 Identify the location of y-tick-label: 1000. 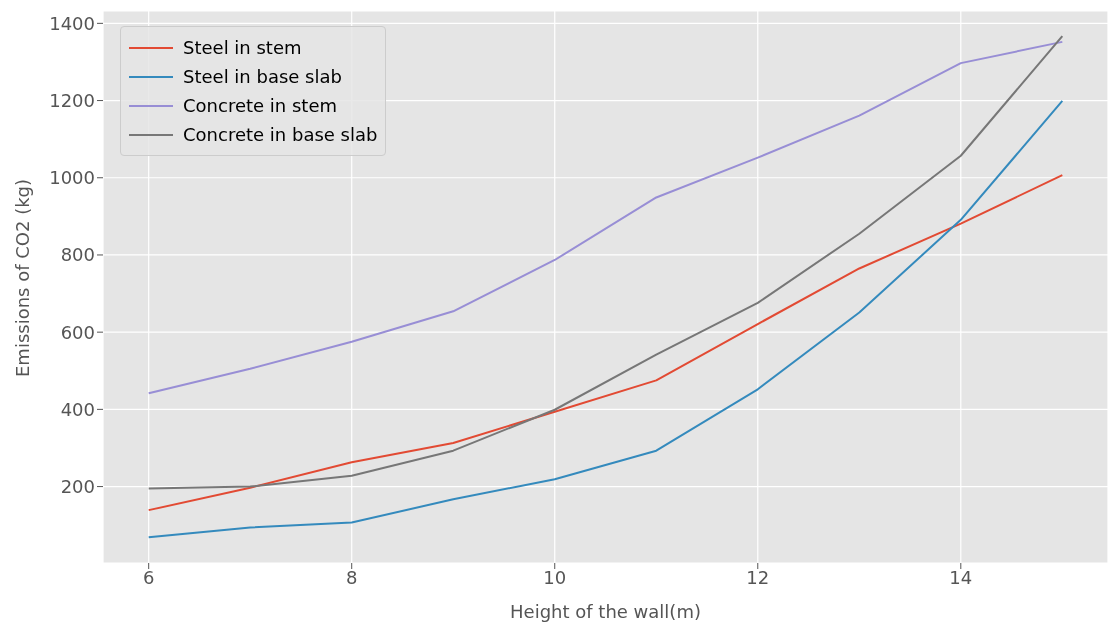
(72, 178).